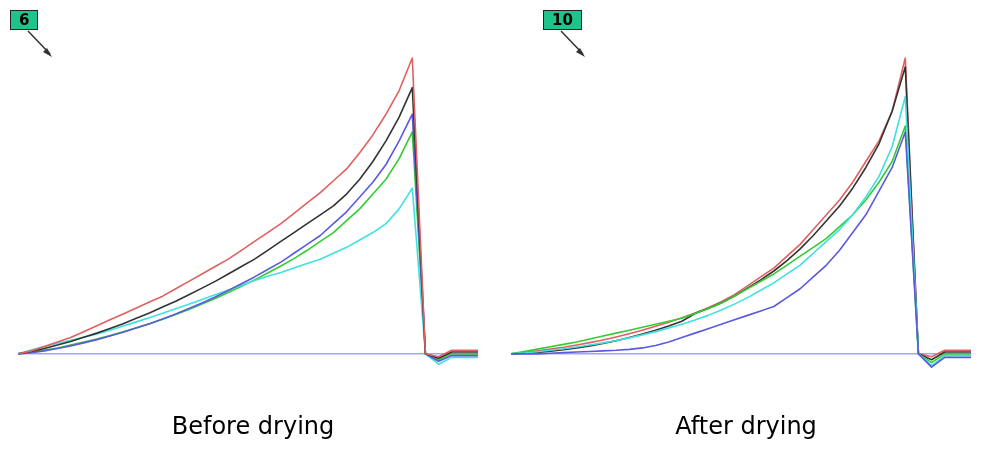 Image resolution: width=1001 pixels, height=461 pixels. What do you see at coordinates (562, 20) in the screenshot?
I see `text: 10` at bounding box center [562, 20].